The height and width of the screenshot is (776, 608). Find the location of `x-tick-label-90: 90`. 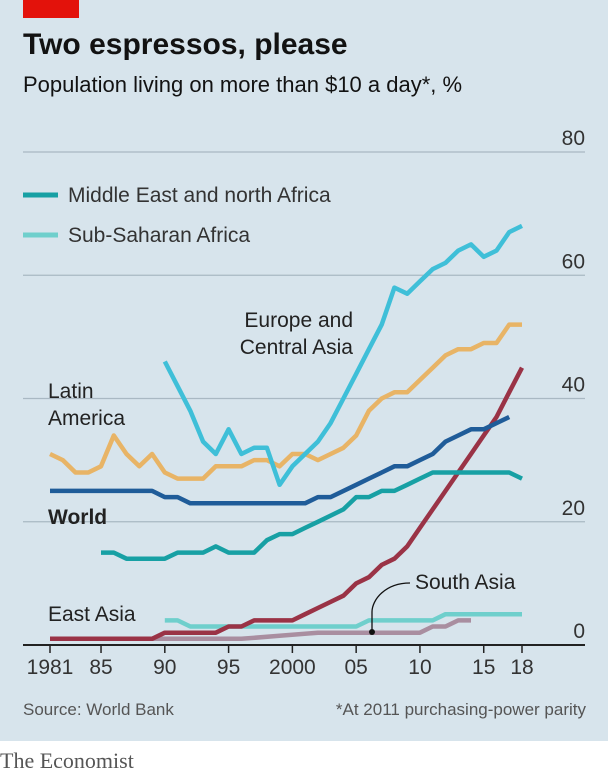

x-tick-label-90: 90 is located at coordinates (164, 667).